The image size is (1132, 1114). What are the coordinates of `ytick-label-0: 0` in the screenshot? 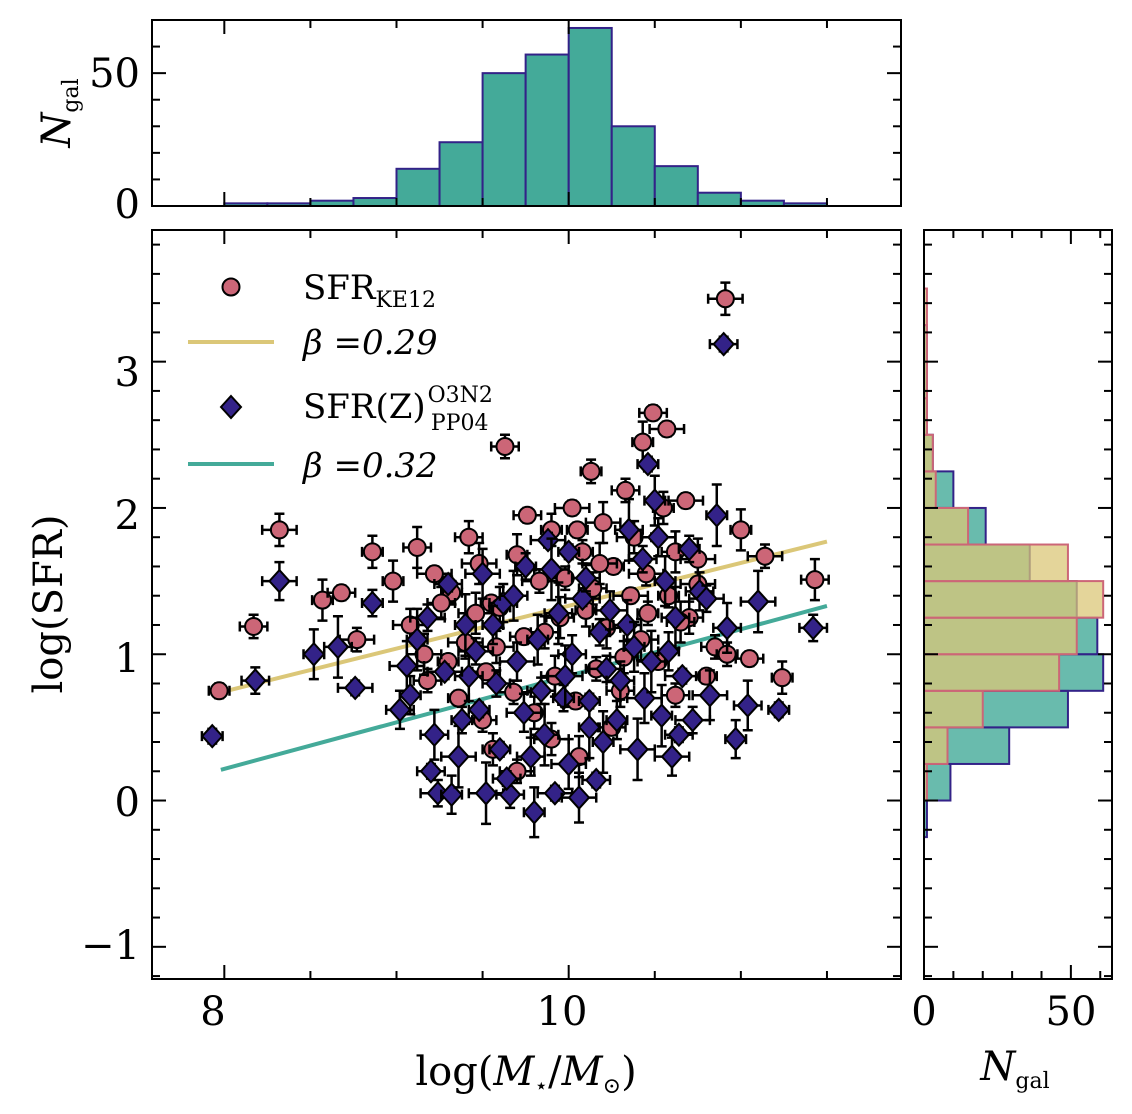 It's located at (127, 803).